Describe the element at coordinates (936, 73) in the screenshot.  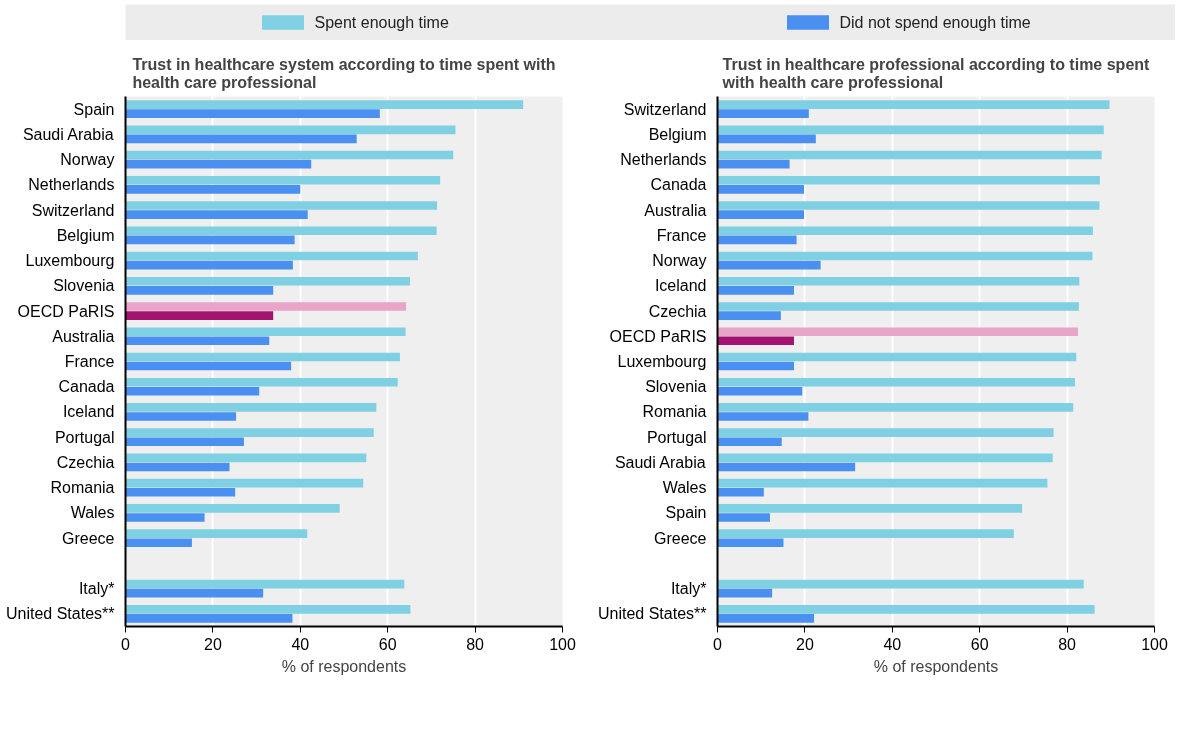
I see `chart-title: Trust in healthcare professional according to time spent with health care professional` at that location.